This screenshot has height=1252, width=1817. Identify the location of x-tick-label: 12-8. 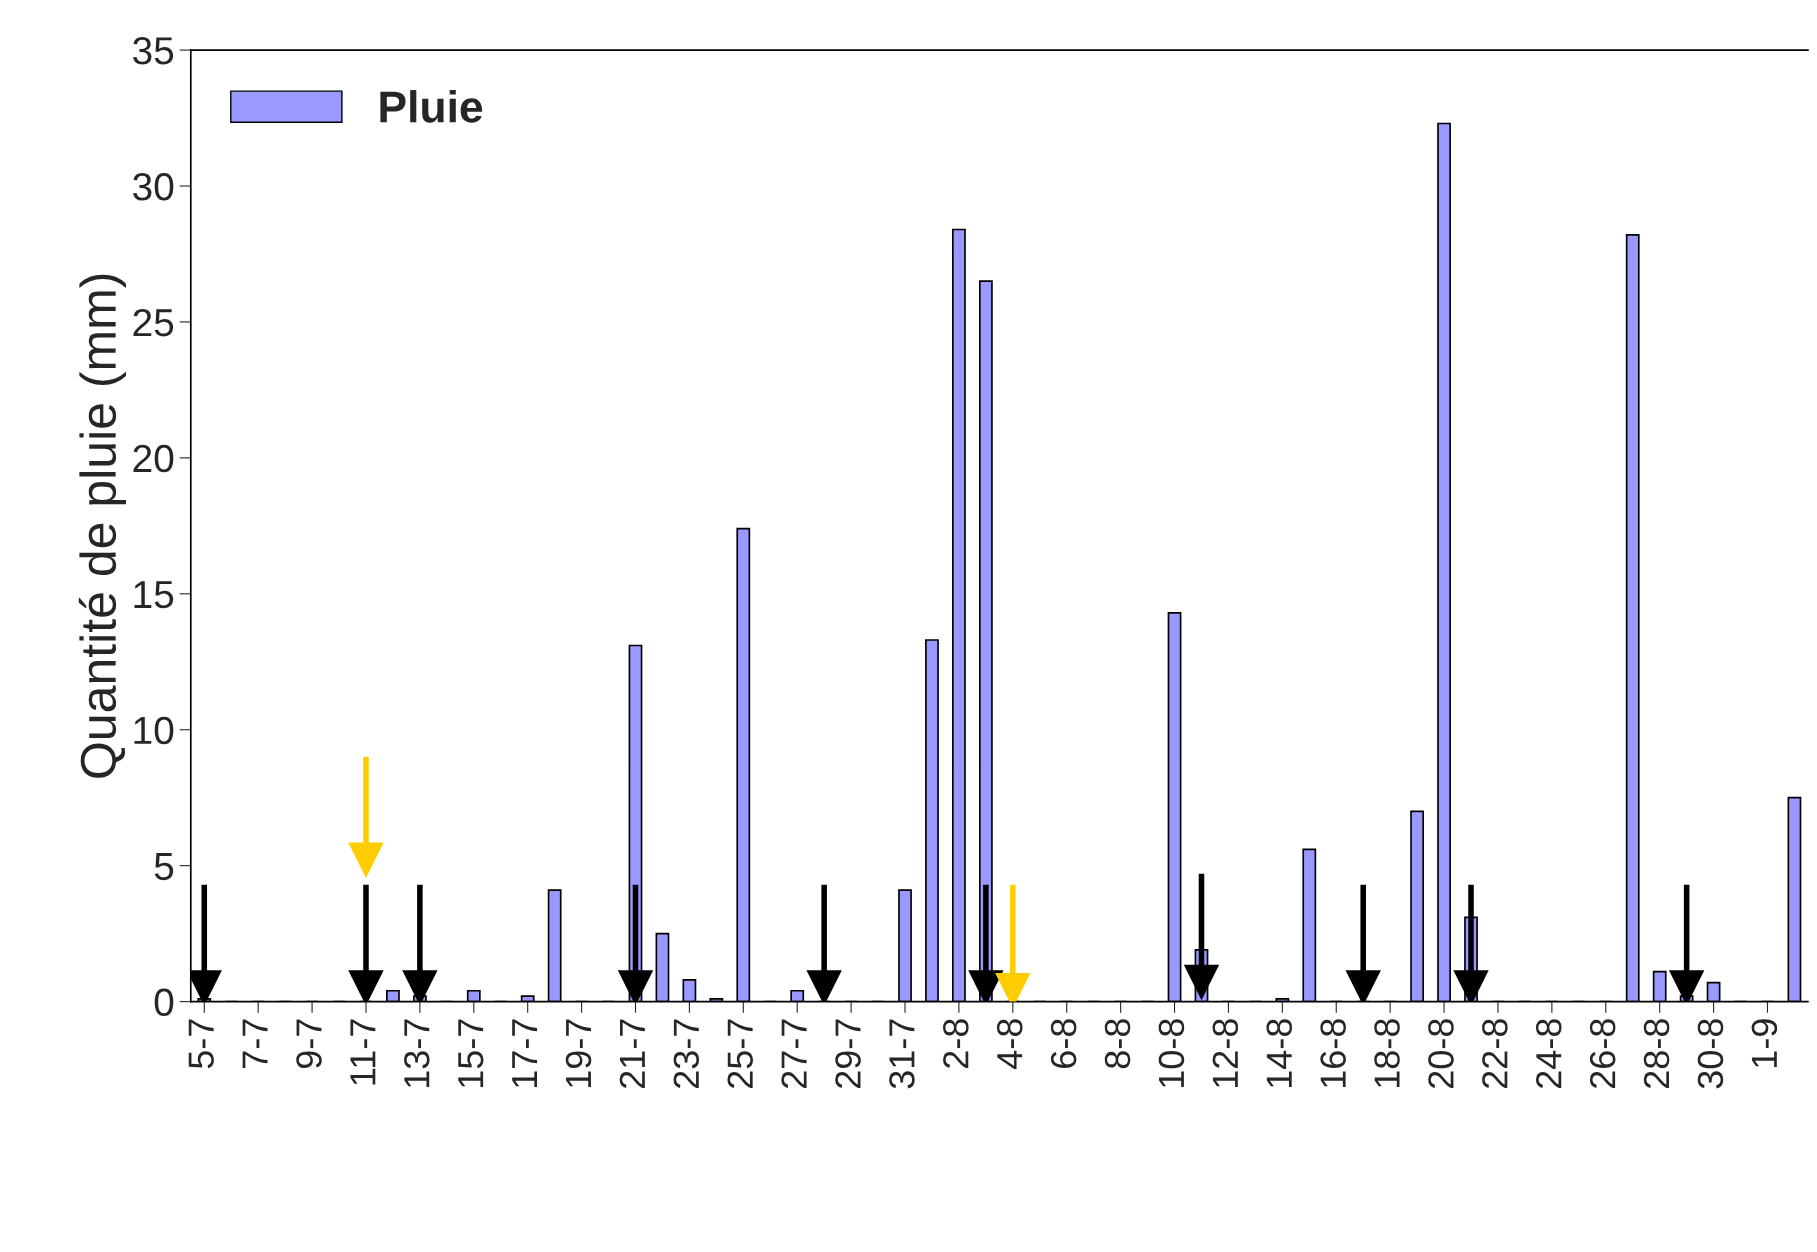
(1225, 1053).